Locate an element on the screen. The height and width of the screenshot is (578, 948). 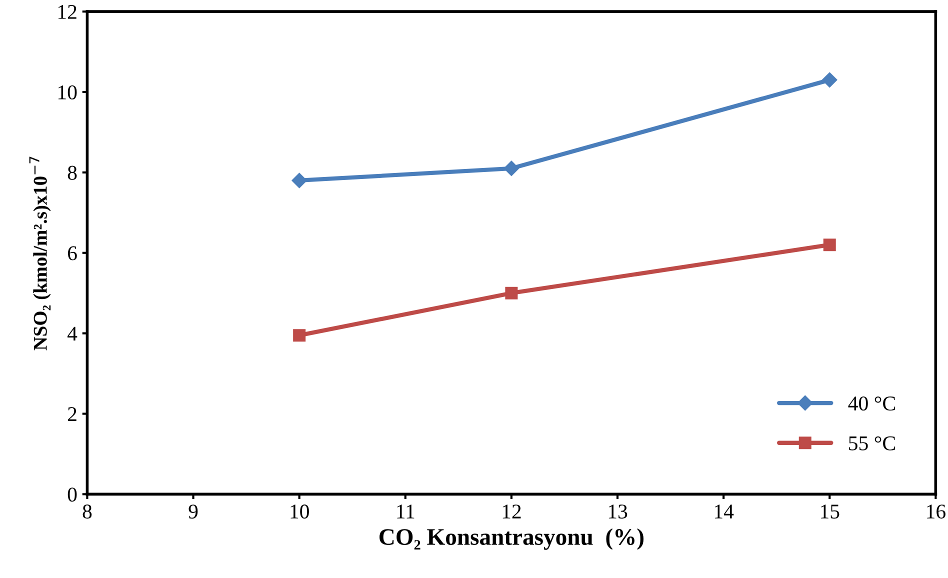
x-tick-label: 12 is located at coordinates (511, 511).